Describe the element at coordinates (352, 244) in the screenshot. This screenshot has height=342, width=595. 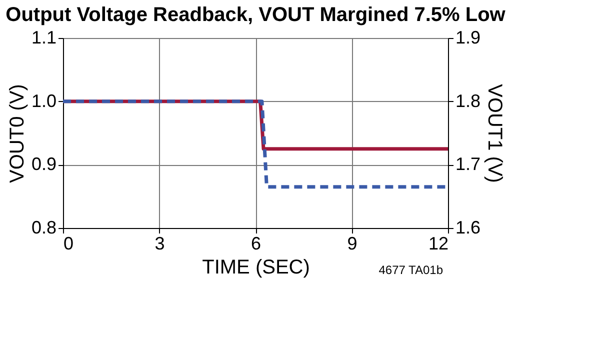
I see `x-tick-label: 9` at that location.